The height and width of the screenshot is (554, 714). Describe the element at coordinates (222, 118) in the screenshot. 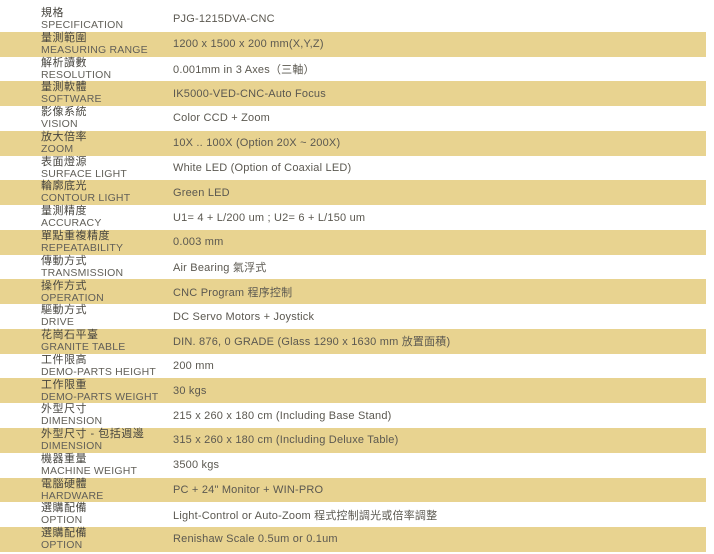

I see `row-value: Color CCD + Zoom` at that location.